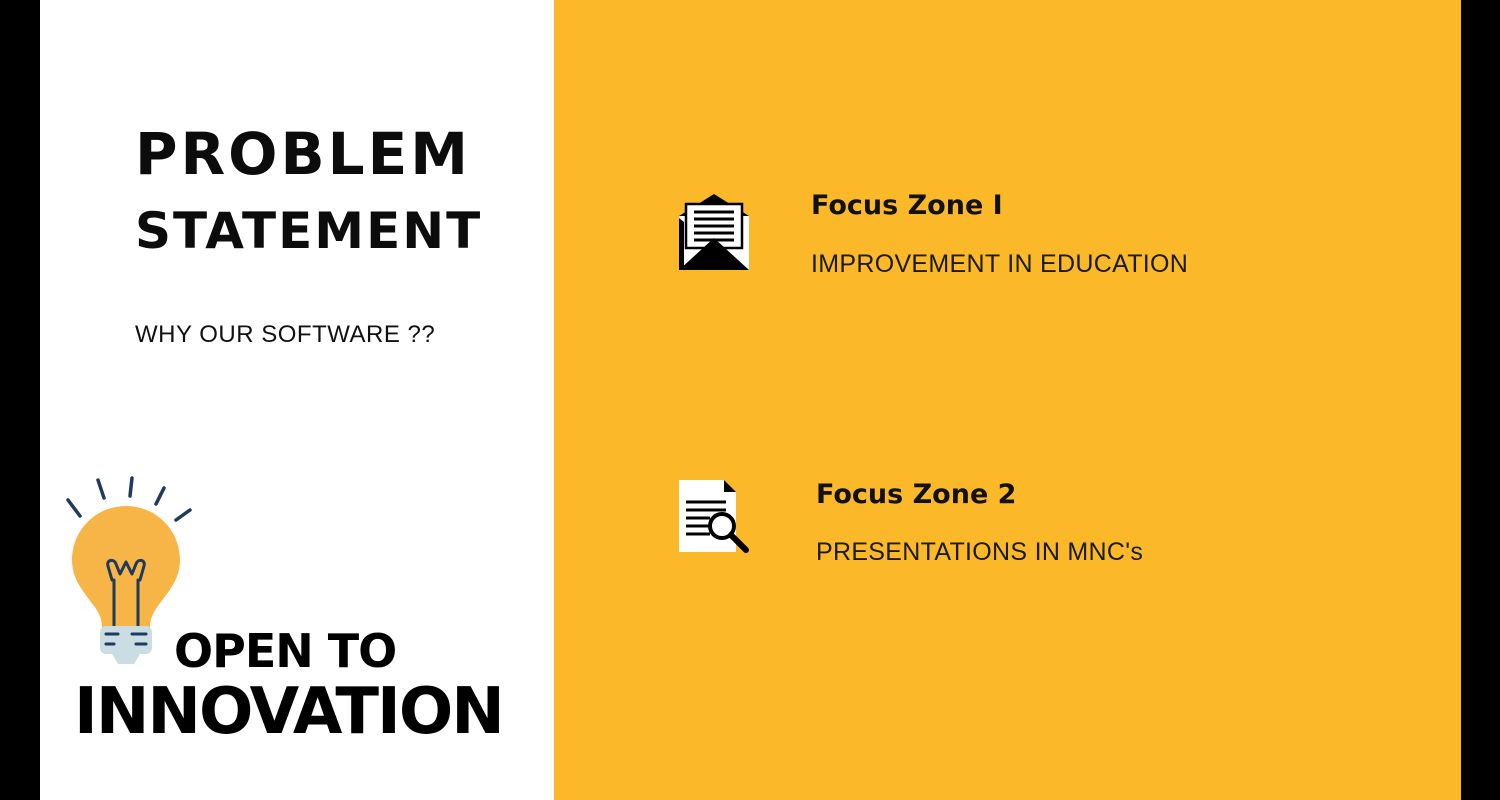 This screenshot has width=1500, height=800. What do you see at coordinates (285, 334) in the screenshot?
I see `subtitle: WHY OUR SOFTWARE ??` at bounding box center [285, 334].